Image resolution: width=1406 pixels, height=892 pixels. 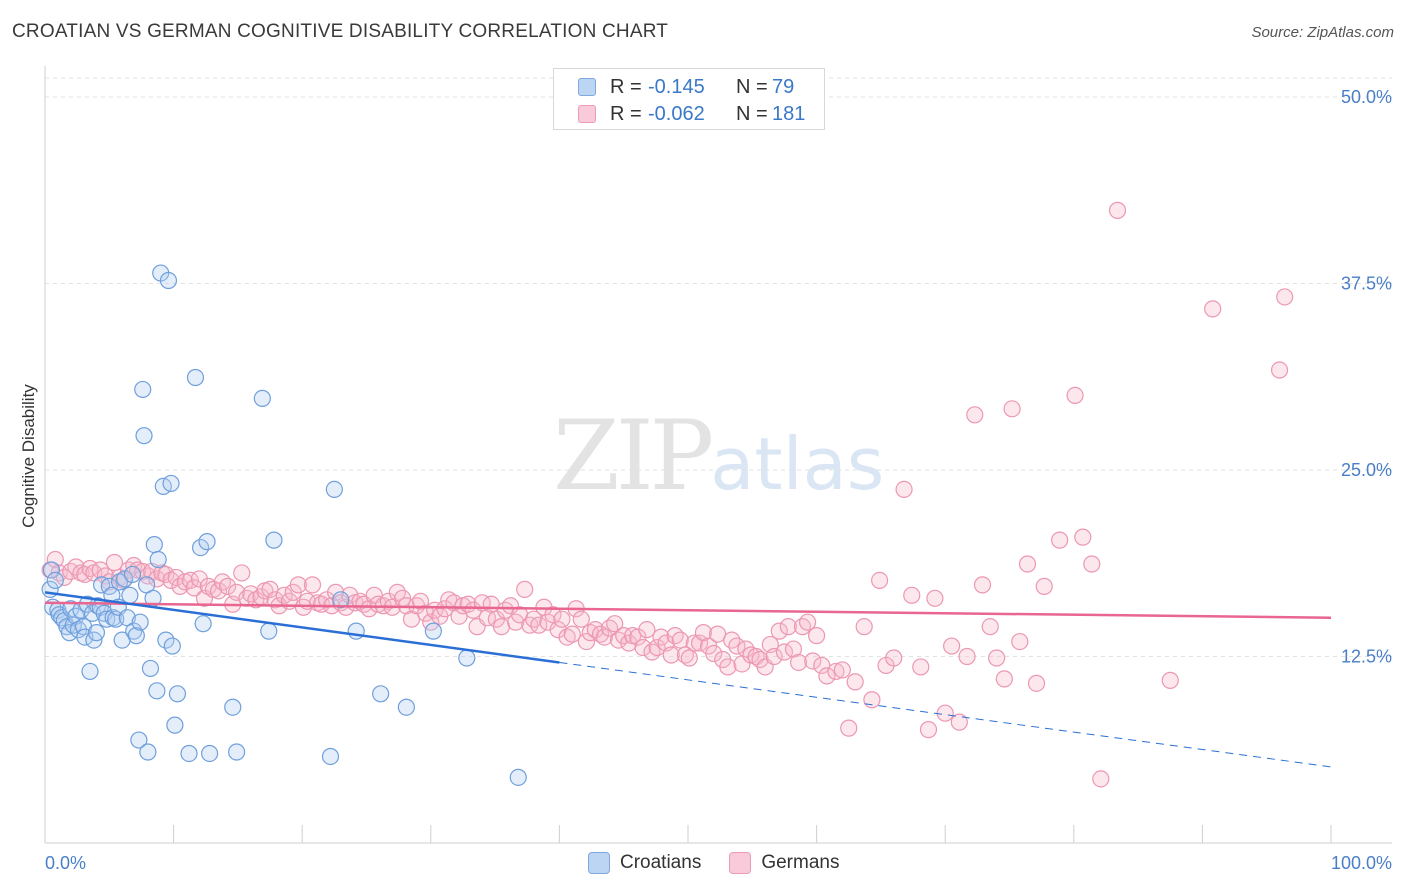 What do you see at coordinates (599, 863) in the screenshot?
I see `croatians-legend-swatch` at bounding box center [599, 863].